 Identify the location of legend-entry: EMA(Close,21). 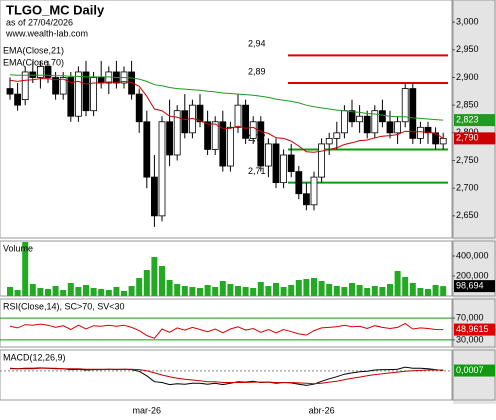
(33, 50).